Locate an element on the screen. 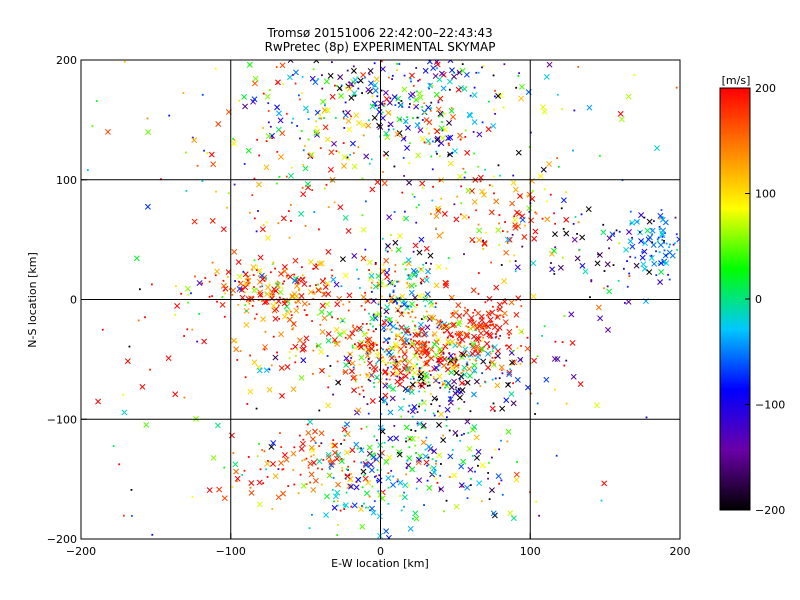 The width and height of the screenshot is (800, 600). colorbar-tick-label: 100 is located at coordinates (765, 194).